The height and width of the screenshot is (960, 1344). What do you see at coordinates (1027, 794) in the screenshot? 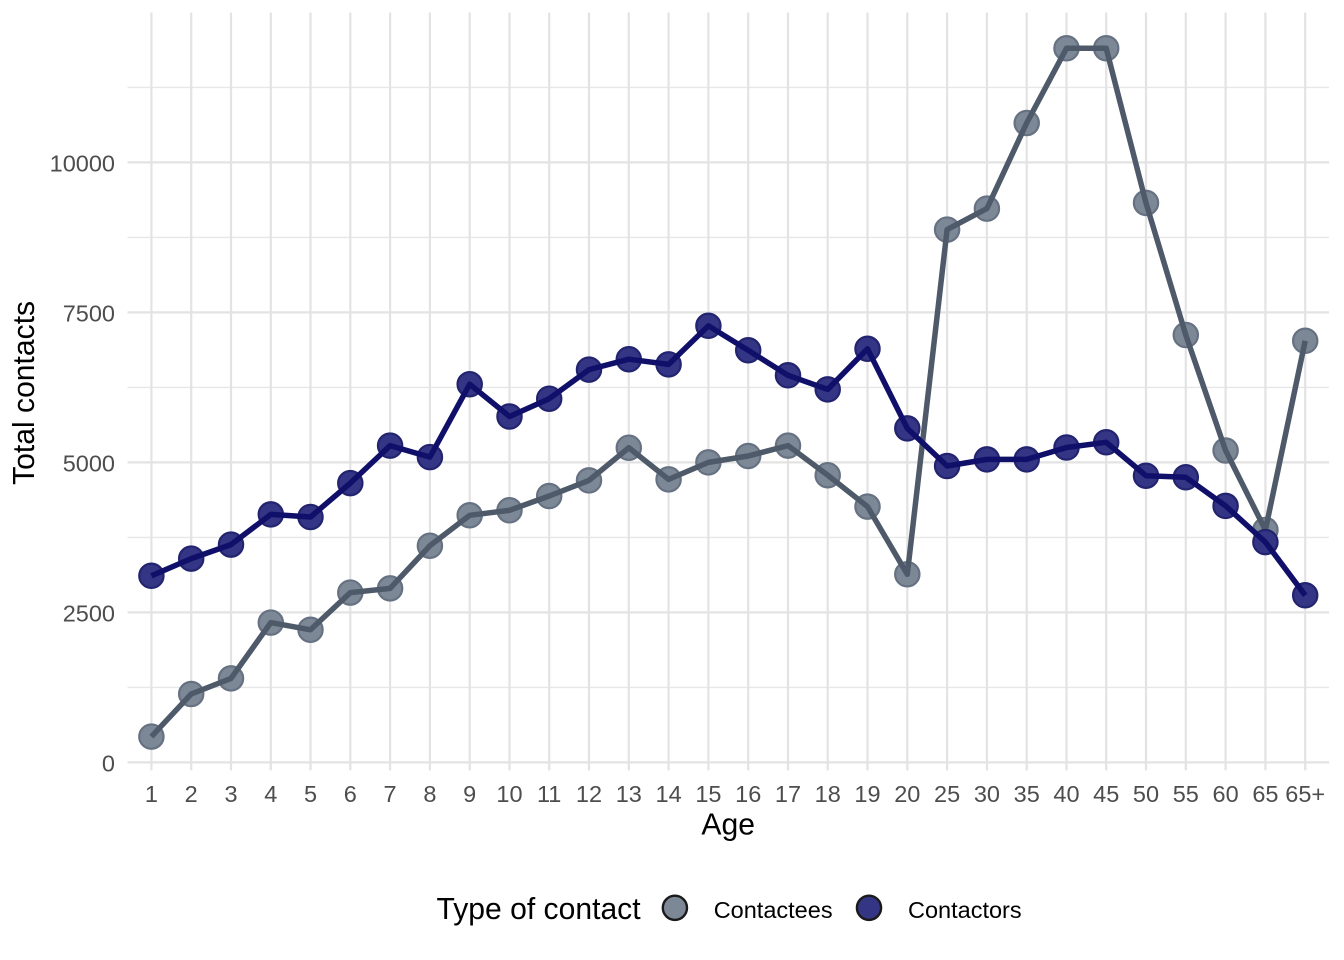
I see `svg-text: 35` at bounding box center [1027, 794].